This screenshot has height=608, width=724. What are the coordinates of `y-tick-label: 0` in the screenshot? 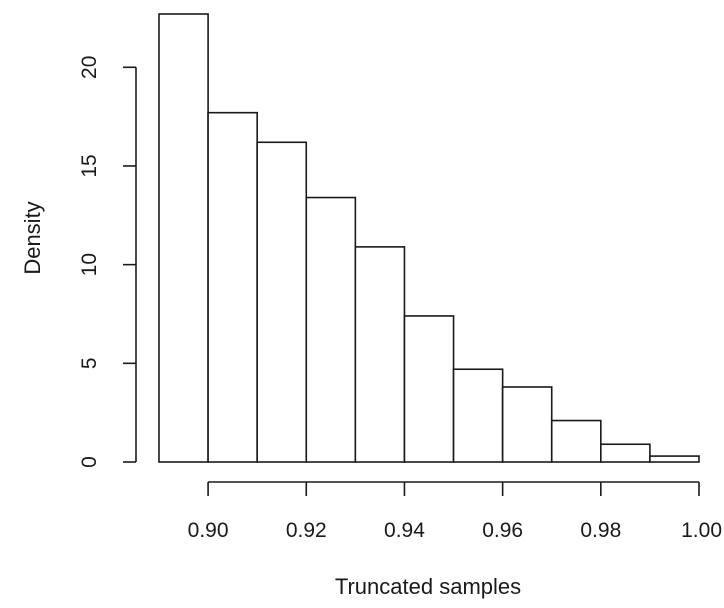 It's located at (89, 462).